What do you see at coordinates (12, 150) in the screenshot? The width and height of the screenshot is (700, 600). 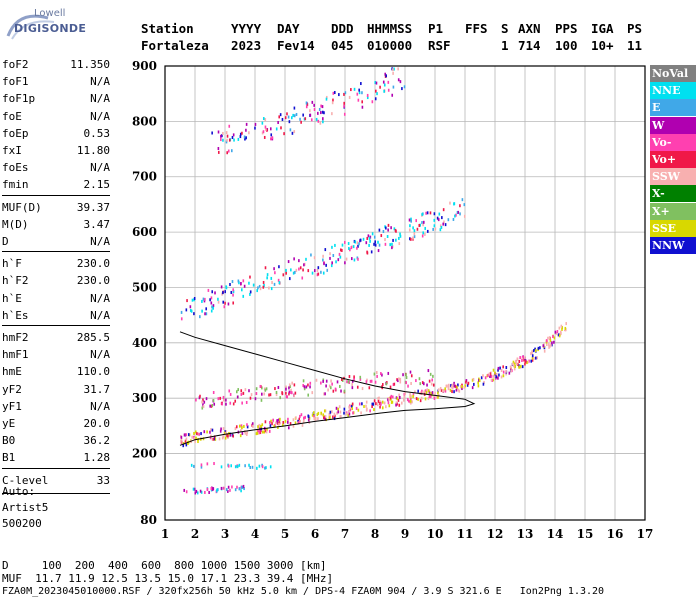 I see `param-key: fxI` at bounding box center [12, 150].